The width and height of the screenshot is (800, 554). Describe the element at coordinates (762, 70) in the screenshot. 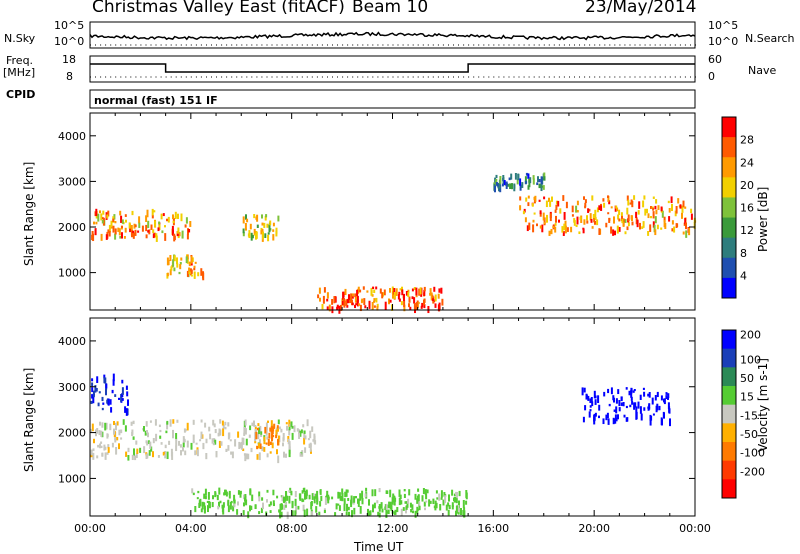

I see `nave-label: Nave` at that location.